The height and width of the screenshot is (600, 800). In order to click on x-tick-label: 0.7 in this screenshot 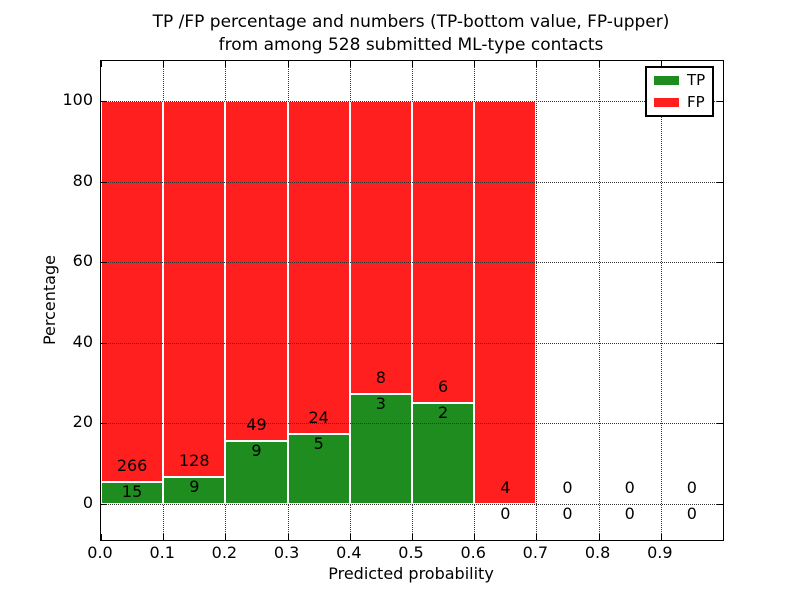, I will do `click(535, 552)`.